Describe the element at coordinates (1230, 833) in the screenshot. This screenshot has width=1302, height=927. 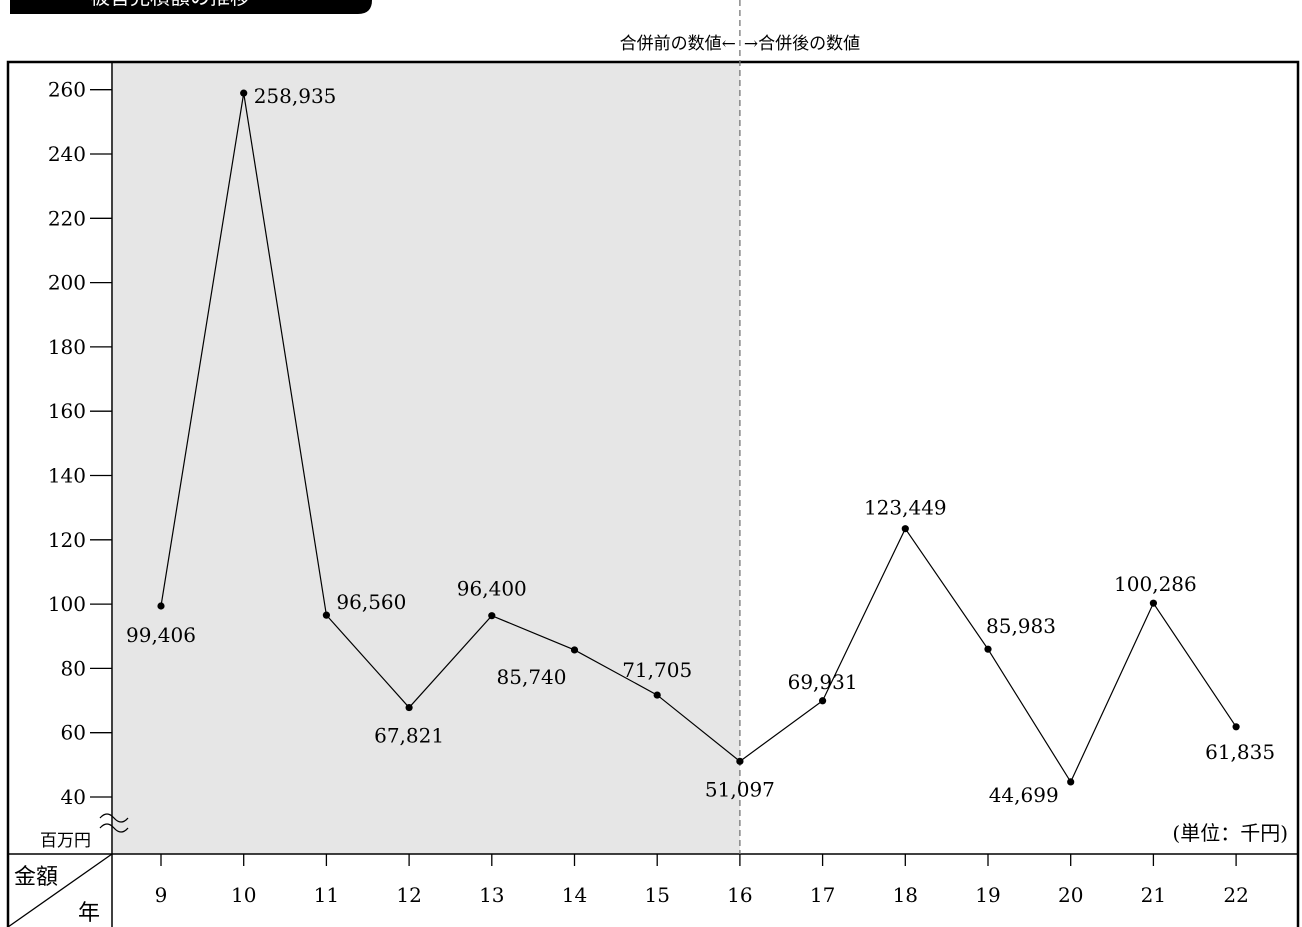
I see `unit-label: (単位：千円)` at that location.